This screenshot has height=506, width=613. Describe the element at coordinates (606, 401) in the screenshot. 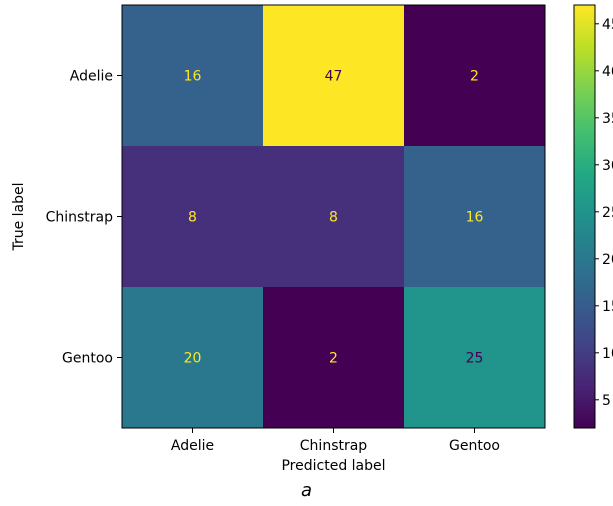

I see `colorbar-tick-label: 5` at that location.